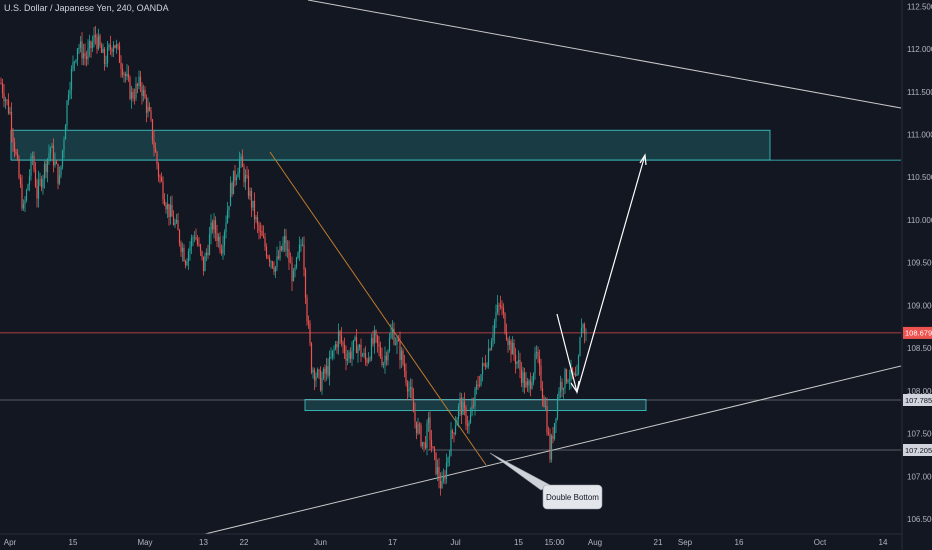 Image resolution: width=932 pixels, height=550 pixels. Describe the element at coordinates (919, 6) in the screenshot. I see `price-tick-label: 112.500` at that location.